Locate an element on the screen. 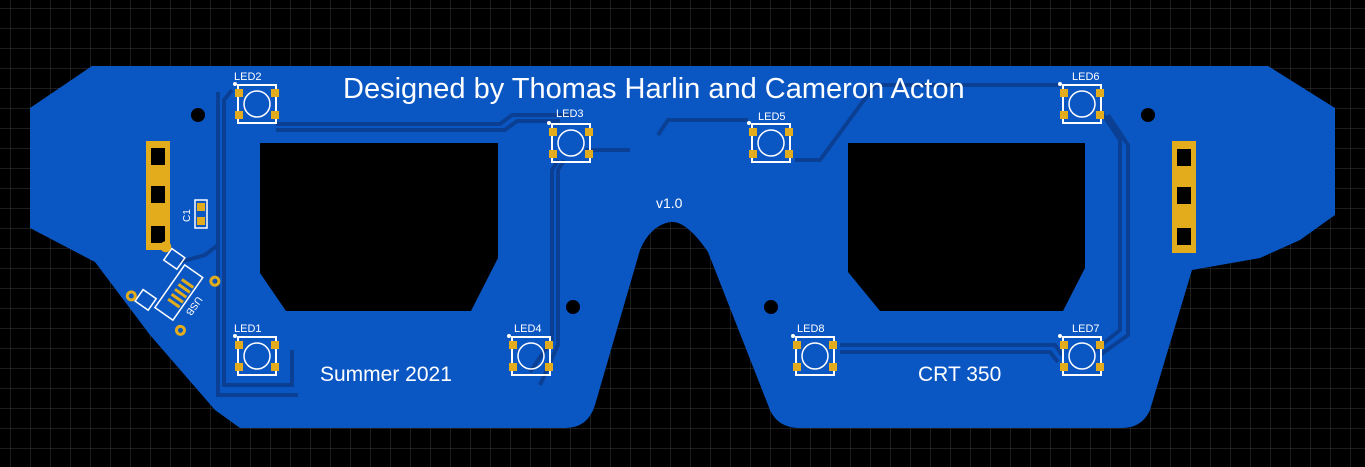  date-text: Summer 2021 is located at coordinates (386, 374).